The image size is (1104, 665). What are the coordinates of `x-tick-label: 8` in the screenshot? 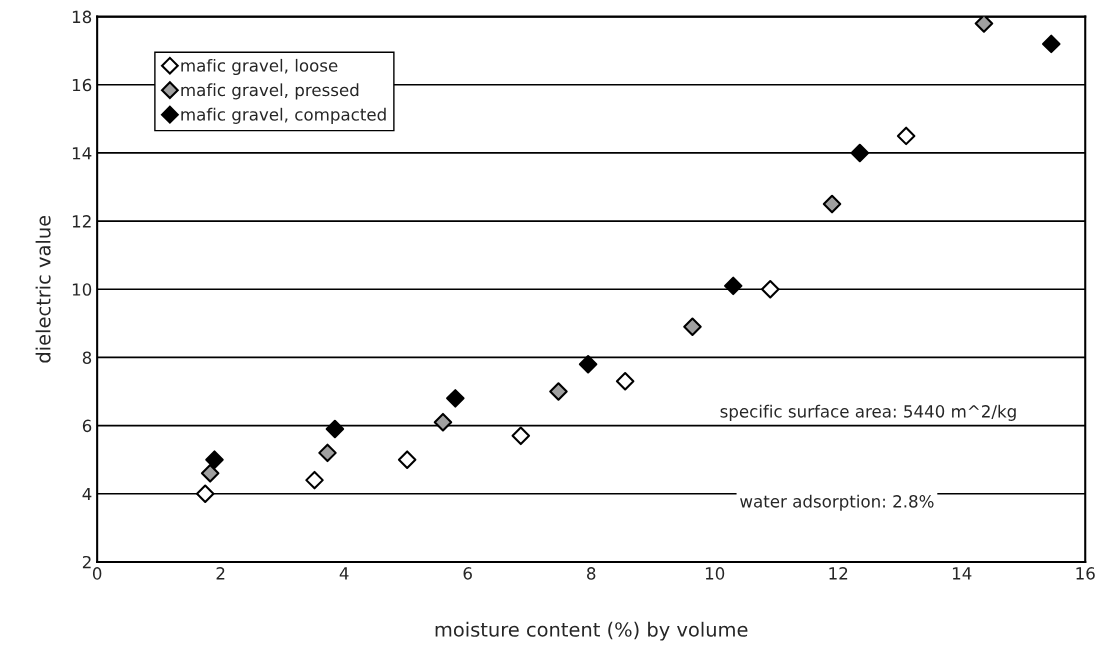 It's located at (591, 573).